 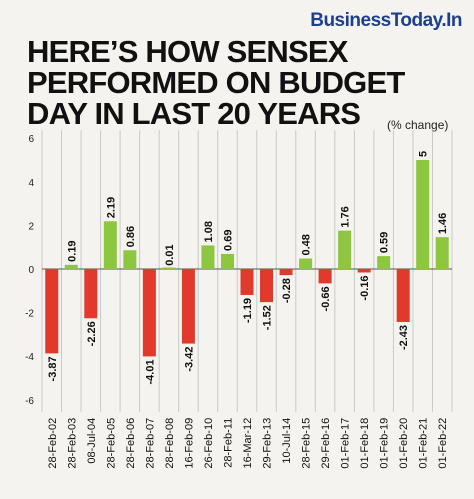 What do you see at coordinates (29, 357) in the screenshot?
I see `y-tick-label: -4` at bounding box center [29, 357].